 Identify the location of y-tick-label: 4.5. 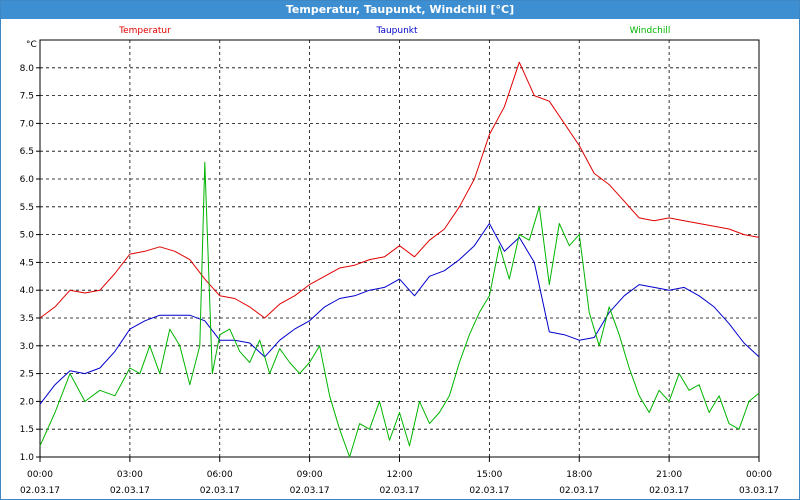
(27, 263).